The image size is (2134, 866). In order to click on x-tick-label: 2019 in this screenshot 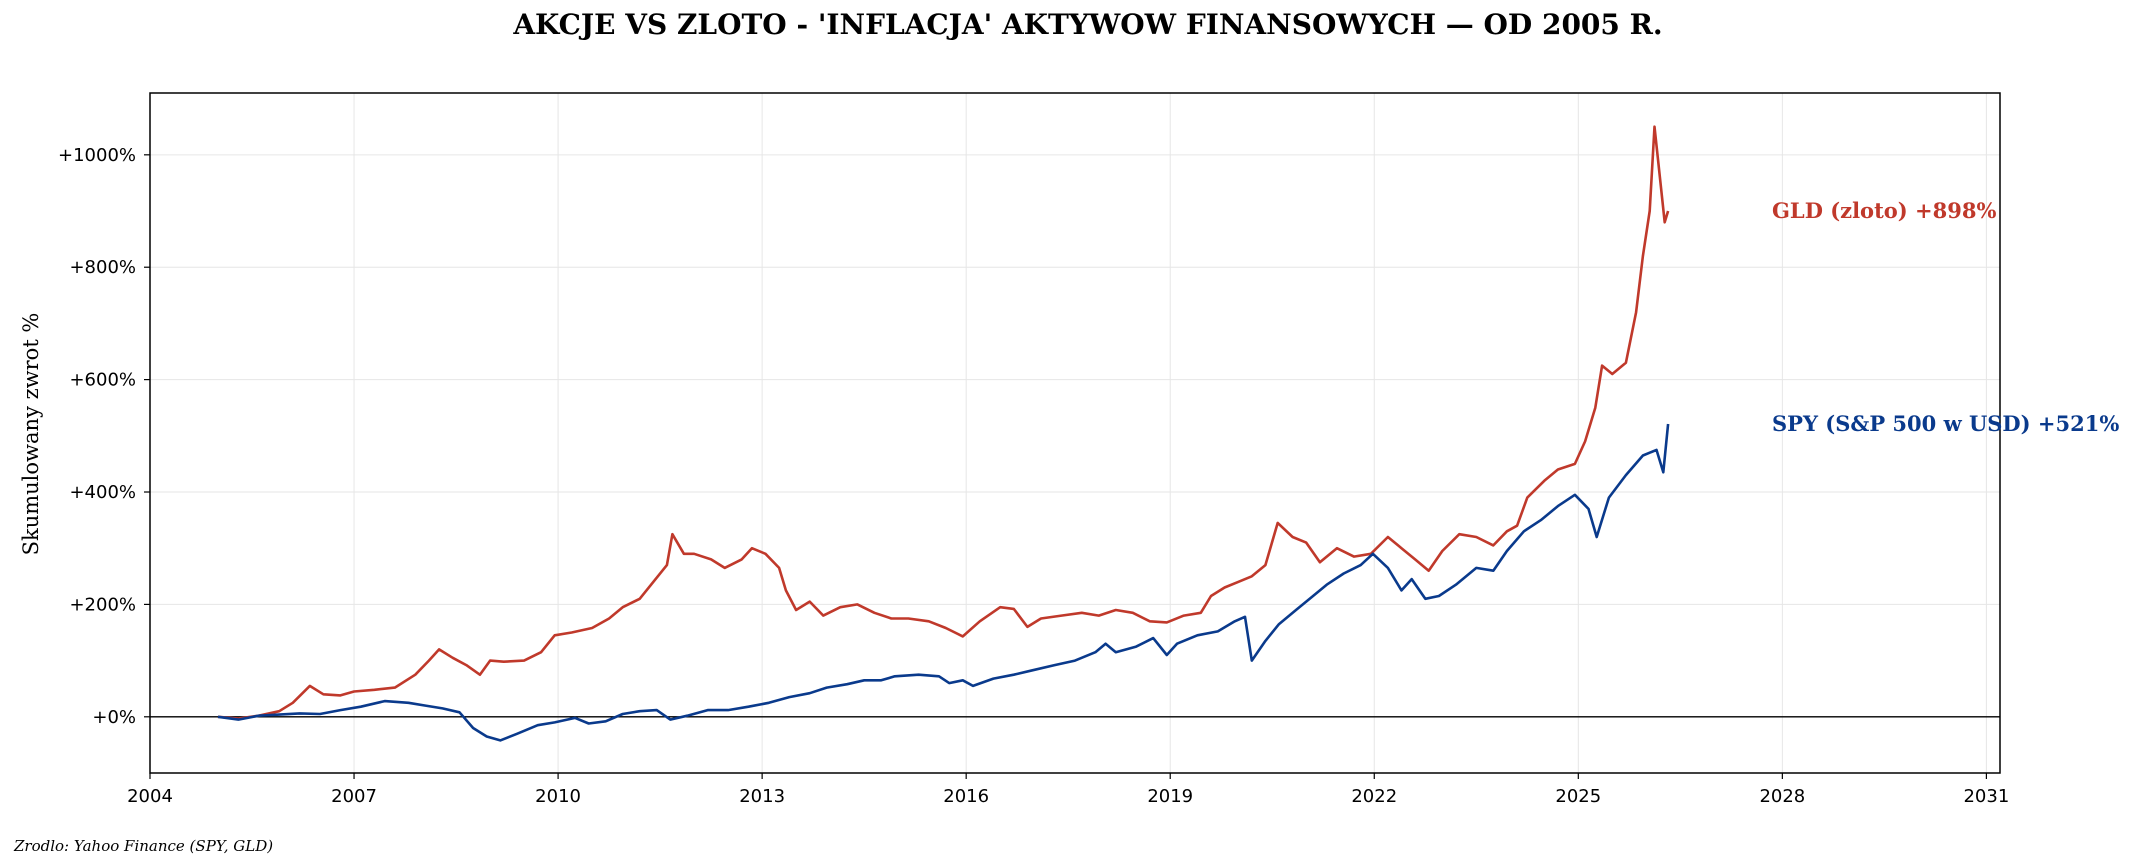, I will do `click(1170, 796)`.